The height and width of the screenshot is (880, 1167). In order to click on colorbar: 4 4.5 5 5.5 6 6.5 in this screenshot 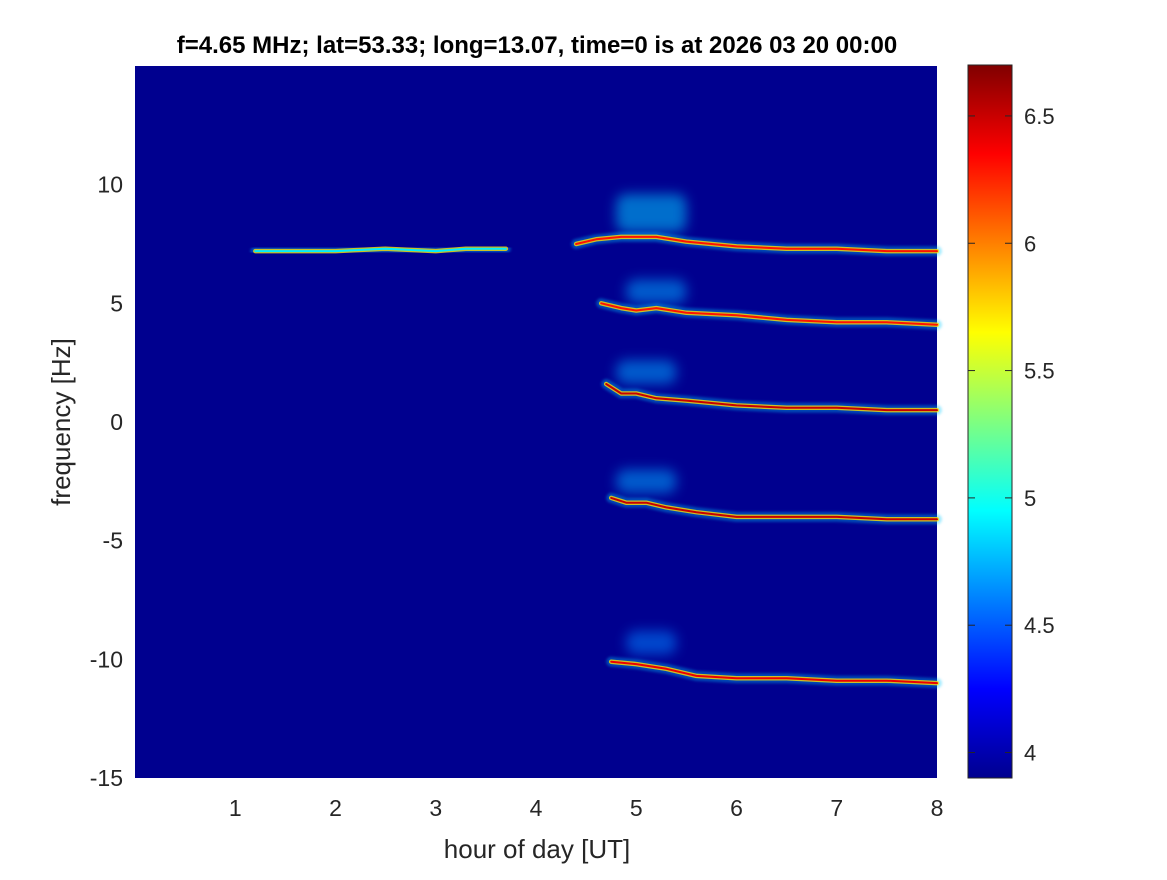, I will do `click(1011, 421)`.